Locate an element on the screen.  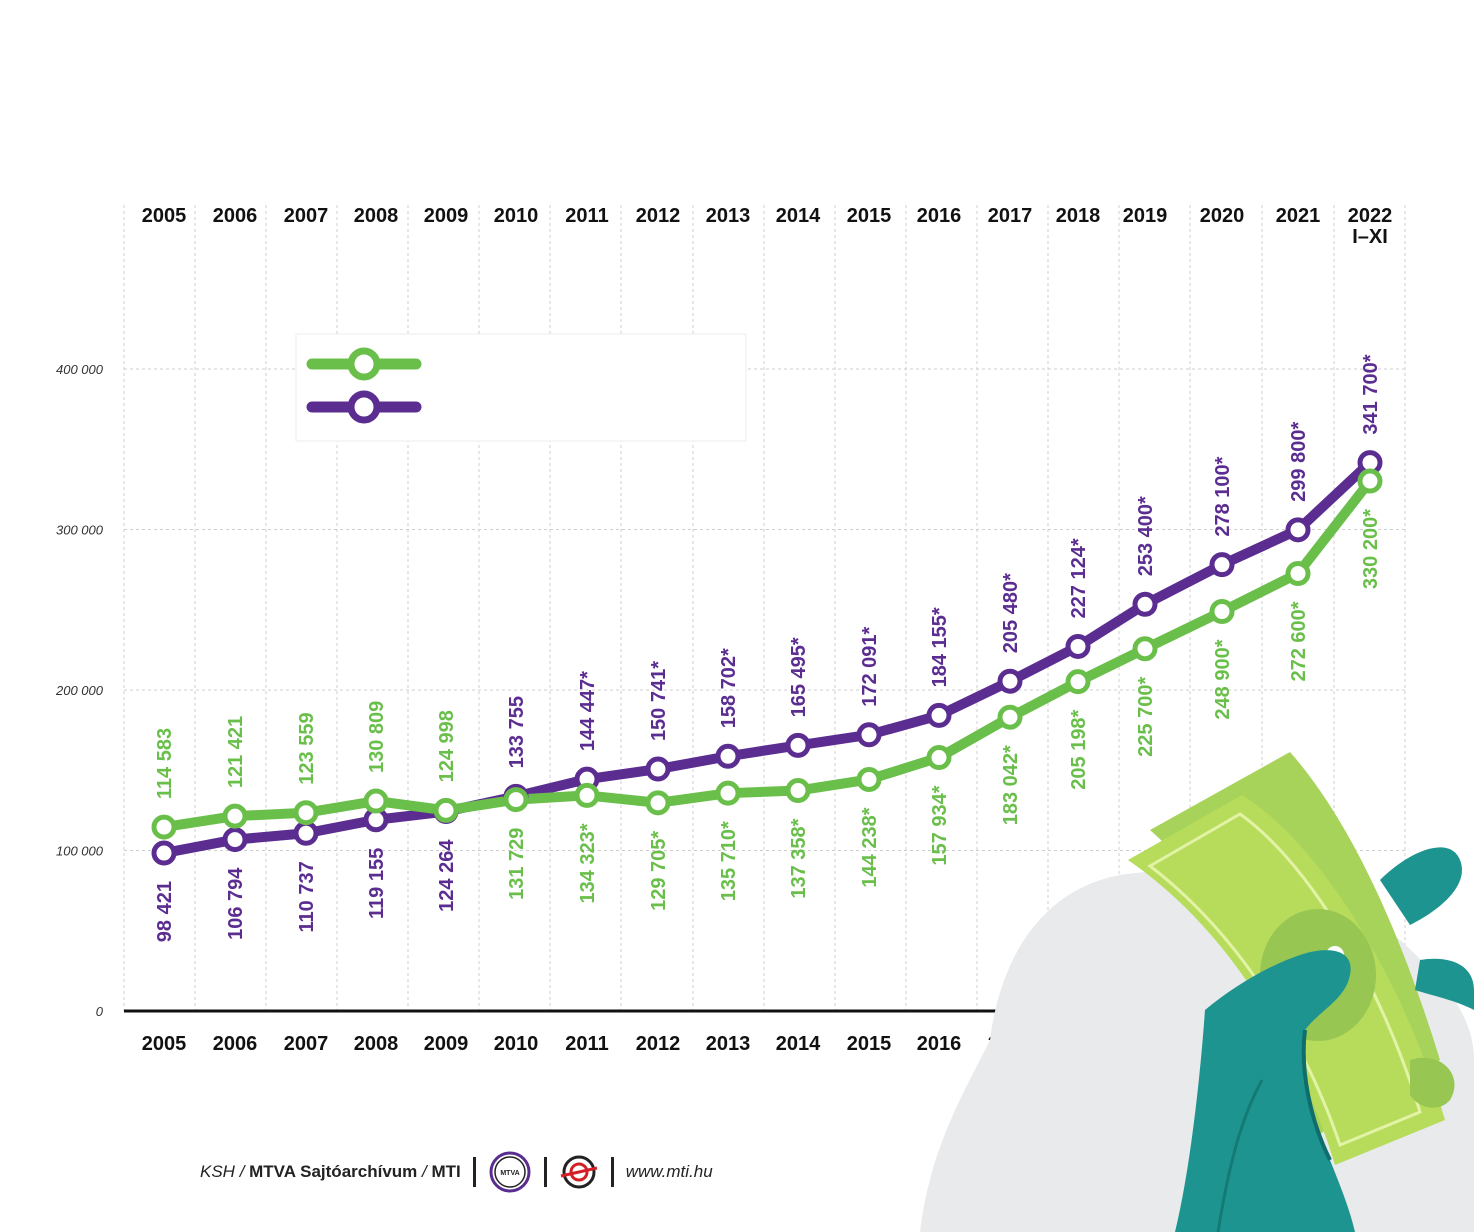
y-tick-label: 300 000 is located at coordinates (80, 530).